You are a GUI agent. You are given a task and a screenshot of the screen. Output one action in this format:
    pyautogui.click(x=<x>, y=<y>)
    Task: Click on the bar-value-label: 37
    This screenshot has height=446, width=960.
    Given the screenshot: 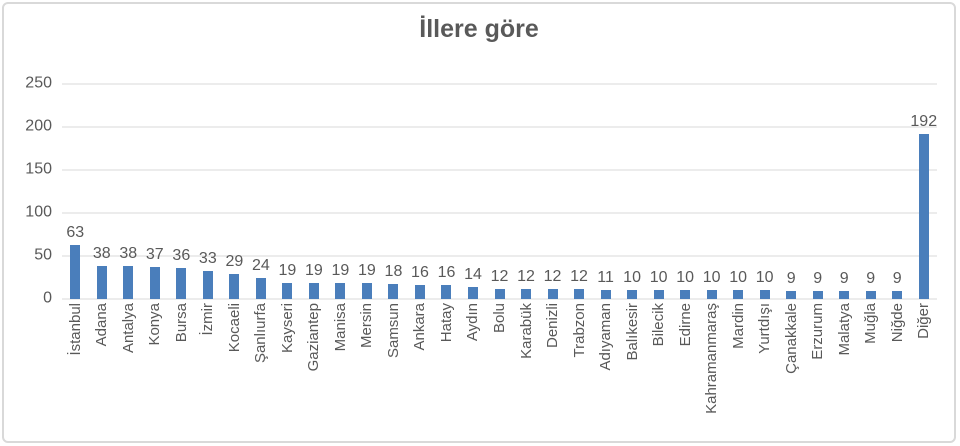 What is the action you would take?
    pyautogui.click(x=154, y=255)
    